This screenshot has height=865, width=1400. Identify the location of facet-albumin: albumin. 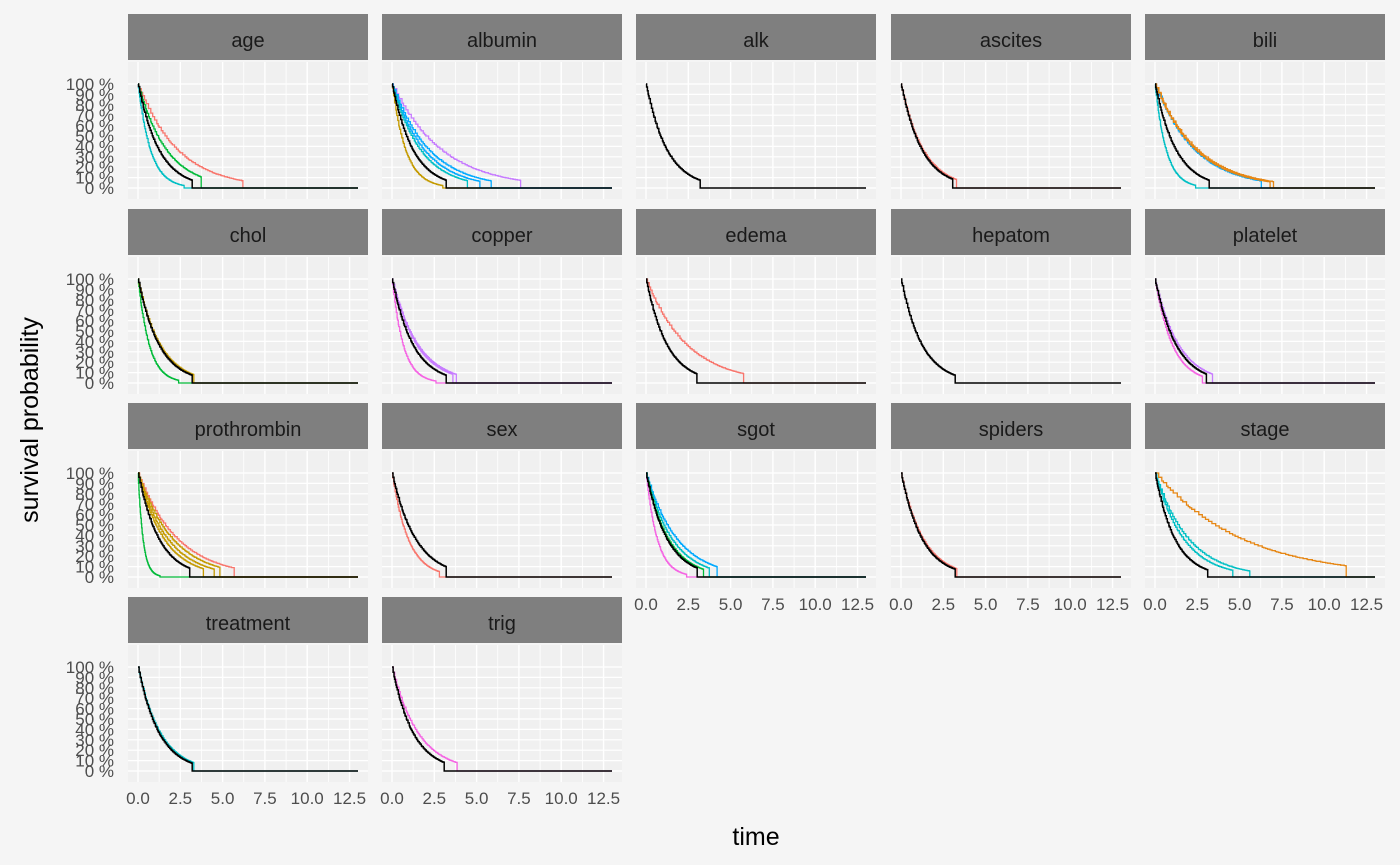
(502, 106).